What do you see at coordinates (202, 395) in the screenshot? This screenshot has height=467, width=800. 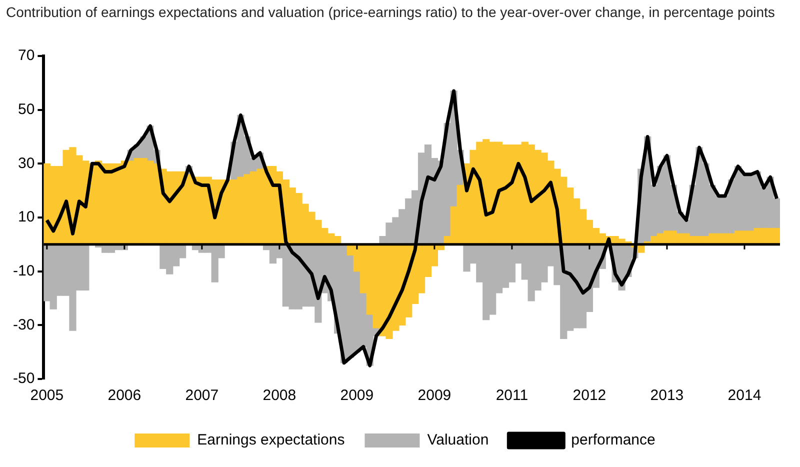 I see `x-tick-label: 2007` at bounding box center [202, 395].